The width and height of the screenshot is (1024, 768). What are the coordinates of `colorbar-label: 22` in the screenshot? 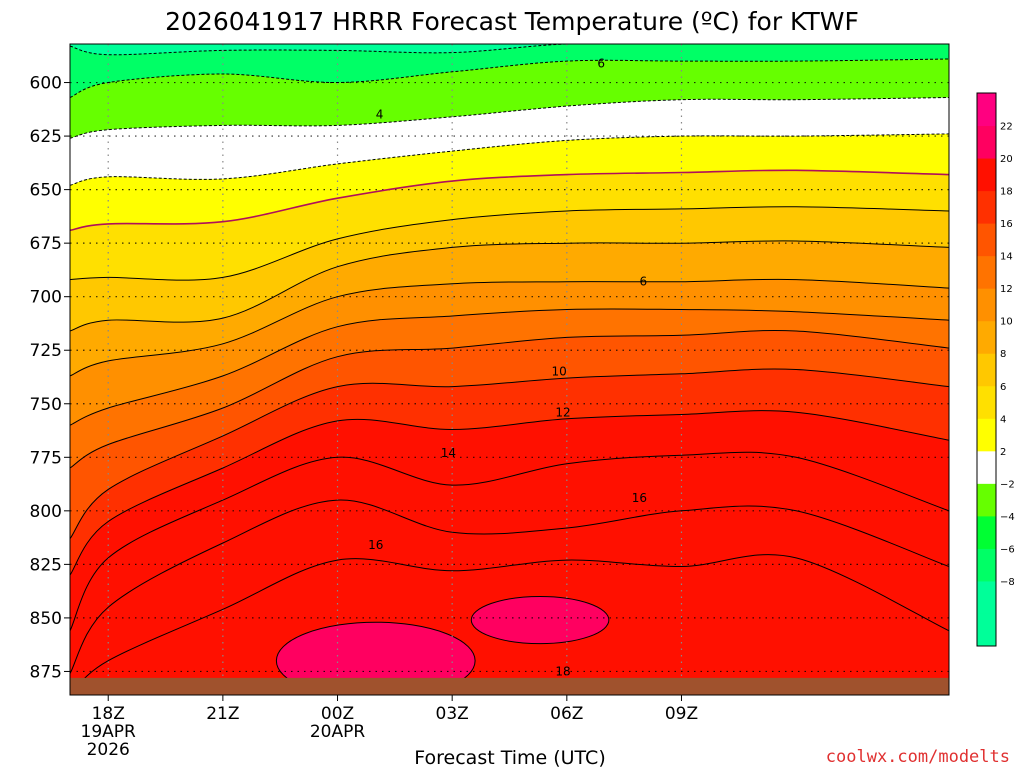 It's located at (1006, 127).